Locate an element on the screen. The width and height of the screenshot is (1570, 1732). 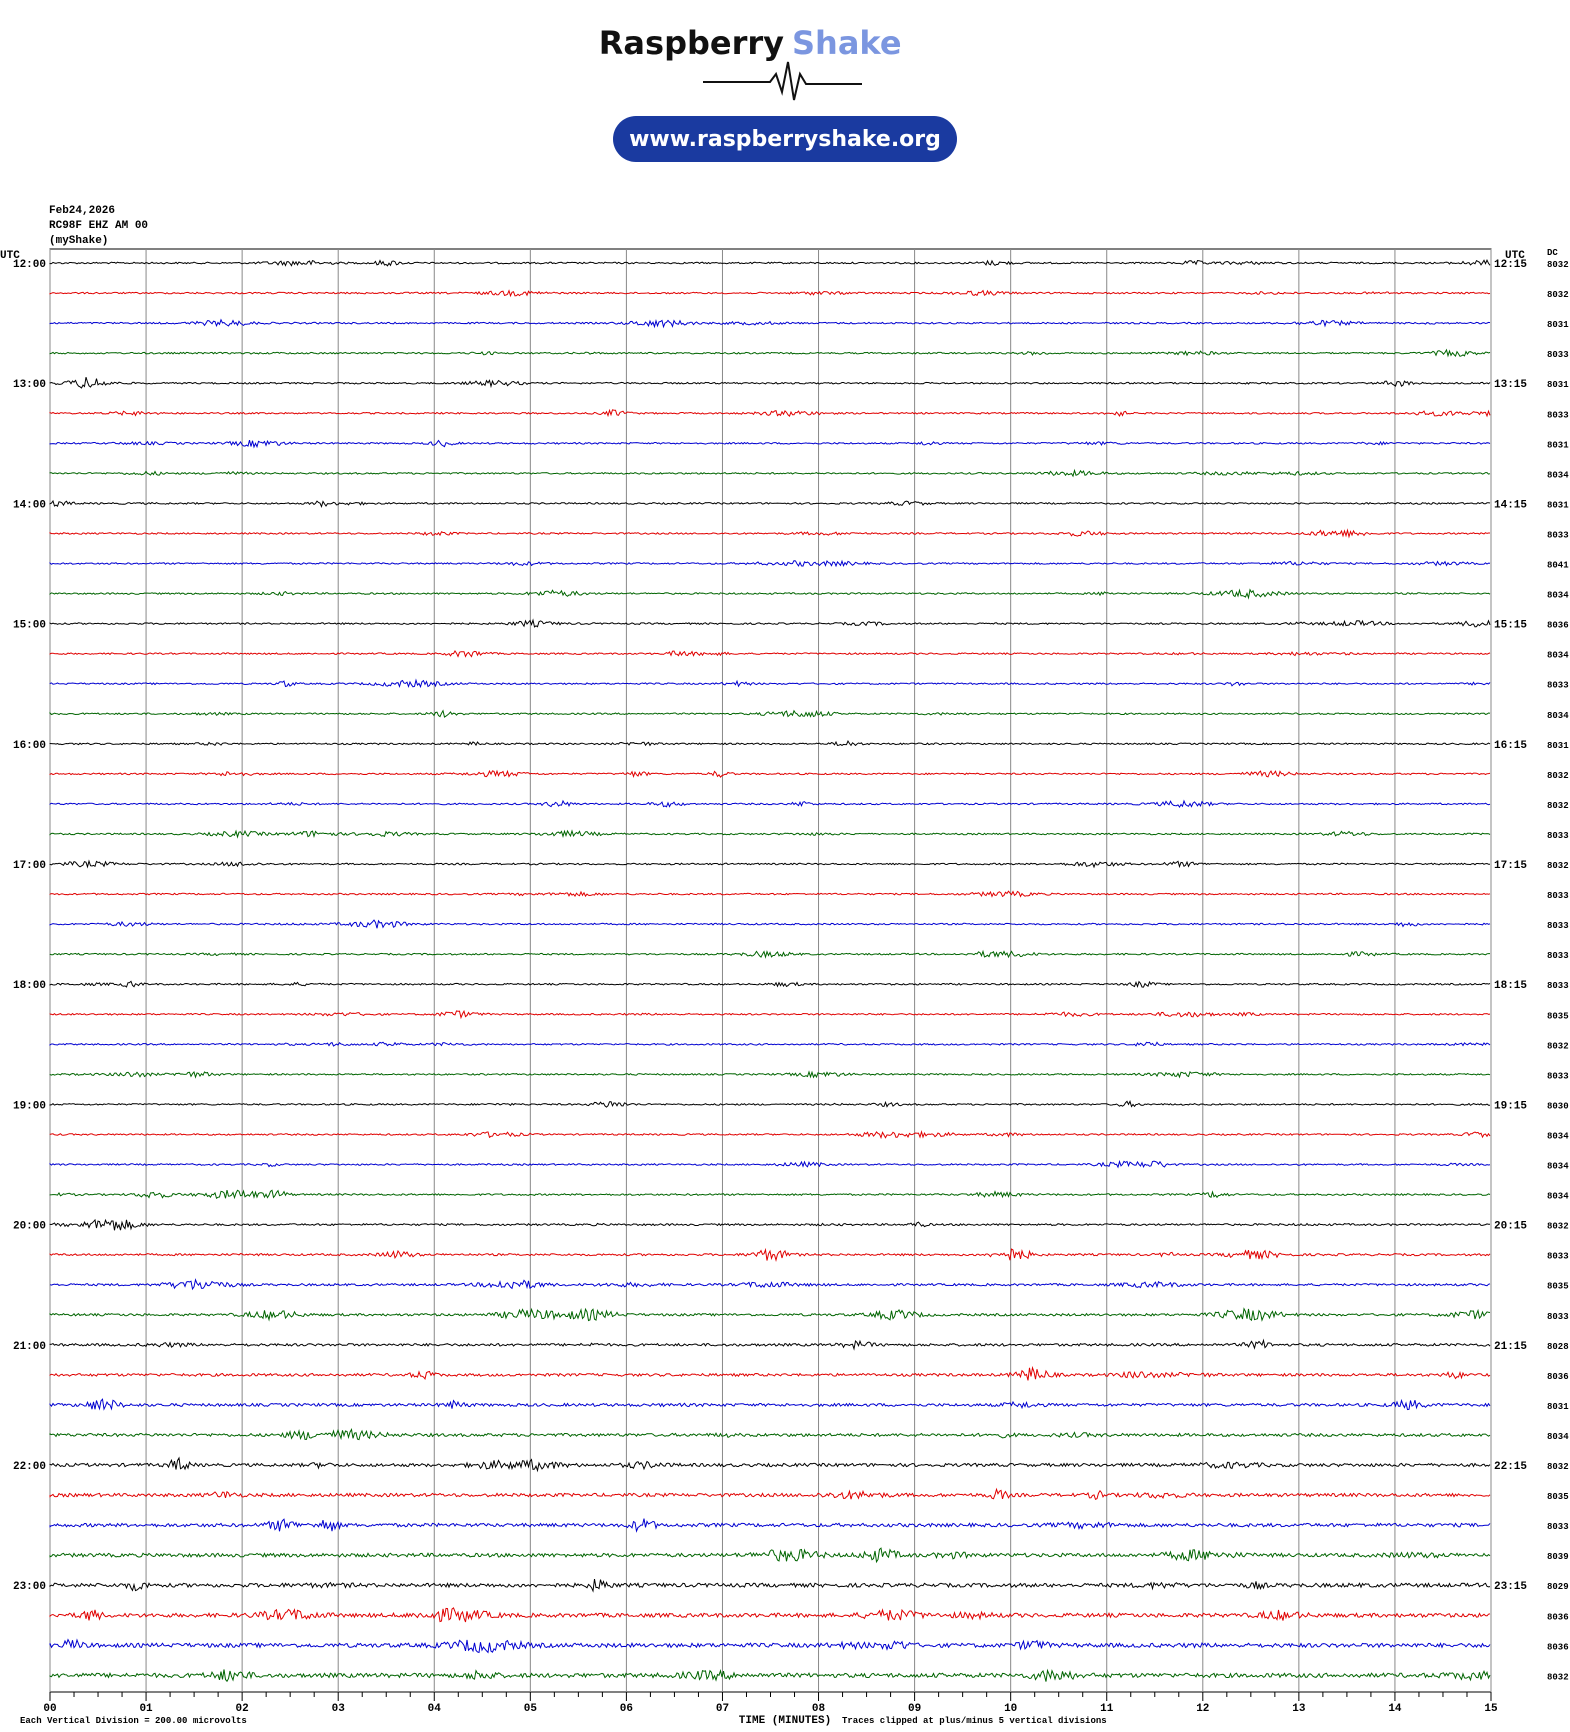
hour-label-right: 22:15 is located at coordinates (1510, 1467).